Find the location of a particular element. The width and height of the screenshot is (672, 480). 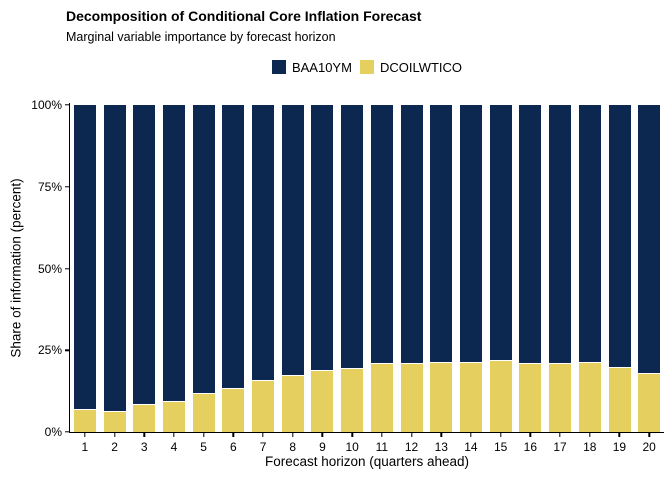

legend-label-dcoilwtico: DCOILWTICO is located at coordinates (421, 67).